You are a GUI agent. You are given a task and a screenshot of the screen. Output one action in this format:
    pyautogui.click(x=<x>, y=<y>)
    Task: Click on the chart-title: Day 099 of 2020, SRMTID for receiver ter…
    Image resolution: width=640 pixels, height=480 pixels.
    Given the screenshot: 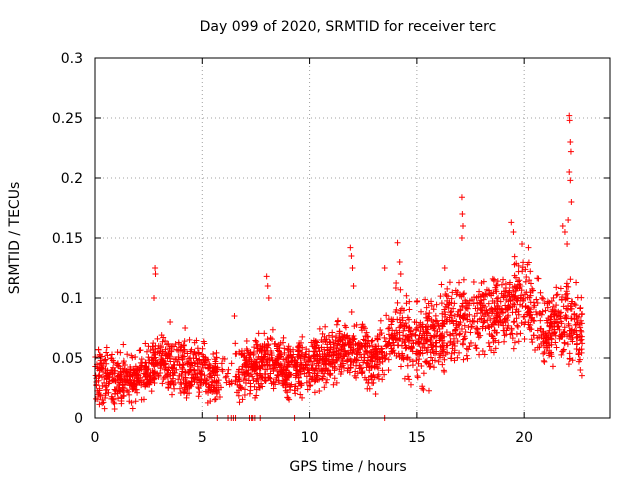 What is the action you would take?
    pyautogui.click(x=348, y=27)
    